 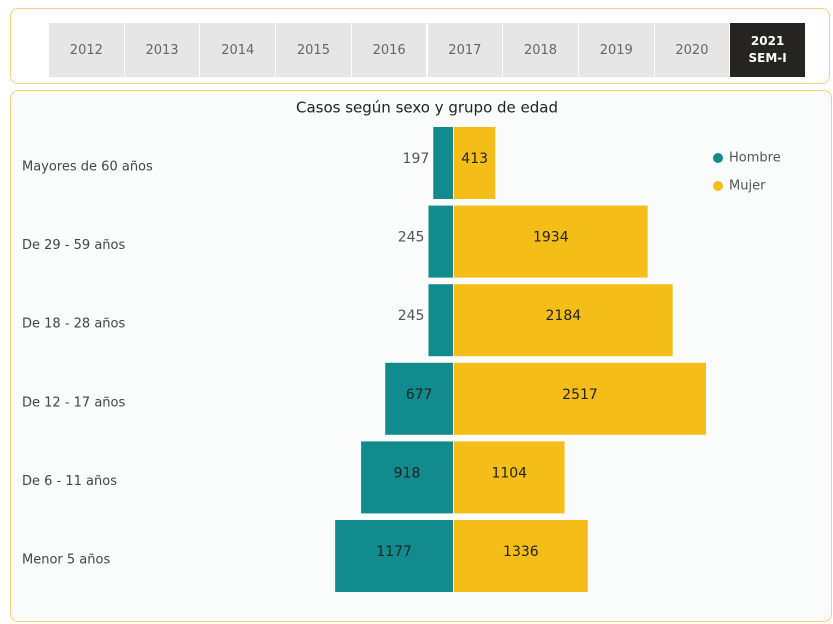 What do you see at coordinates (66, 560) in the screenshot?
I see `category-label: Menor 5 años` at bounding box center [66, 560].